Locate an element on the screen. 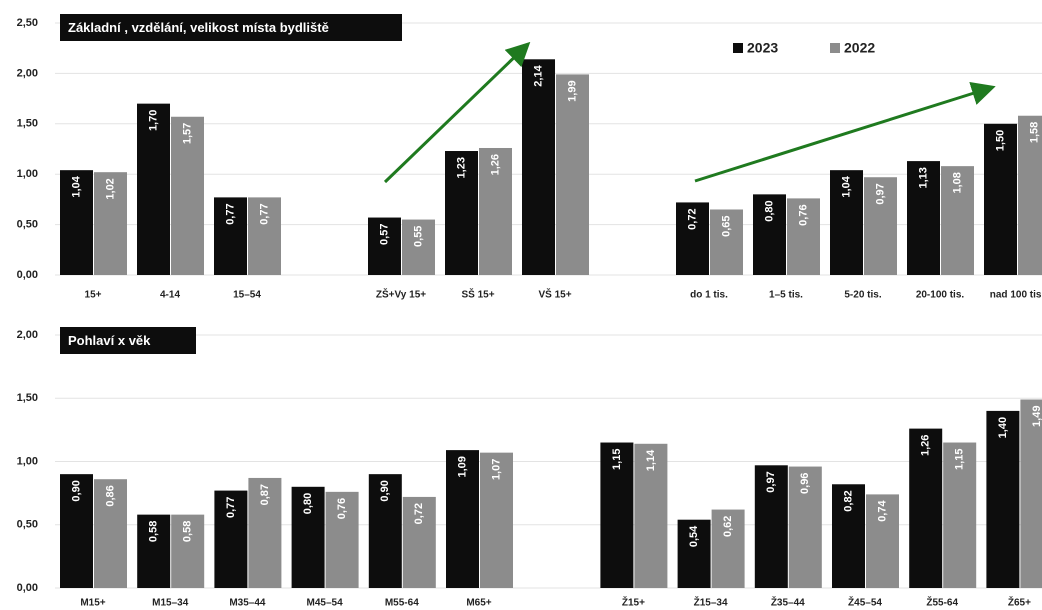 This screenshot has width=1042, height=610. value-label: 0,74 is located at coordinates (882, 511).